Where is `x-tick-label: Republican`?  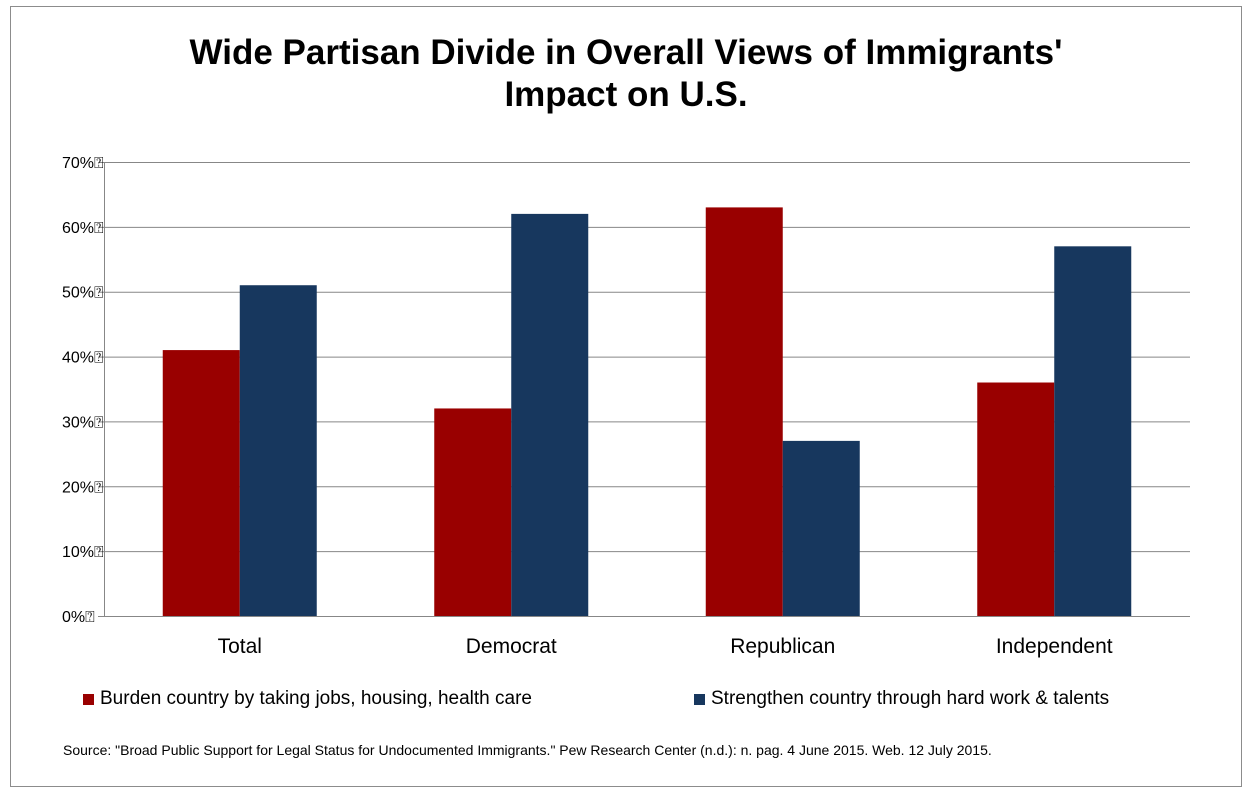
x-tick-label: Republican is located at coordinates (782, 646).